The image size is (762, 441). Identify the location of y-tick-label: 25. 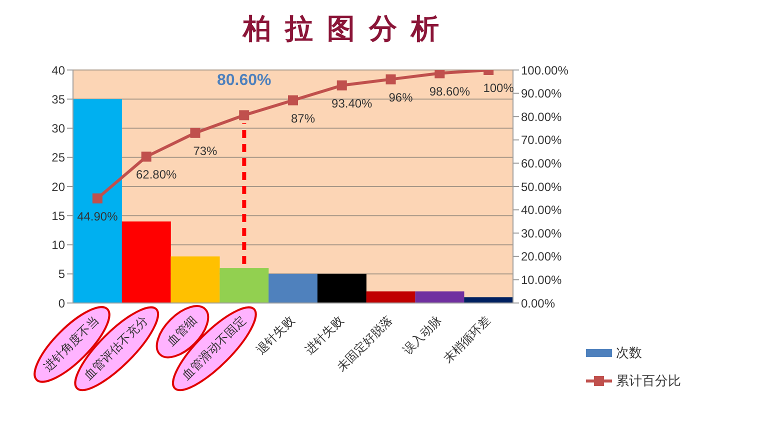
(59, 157).